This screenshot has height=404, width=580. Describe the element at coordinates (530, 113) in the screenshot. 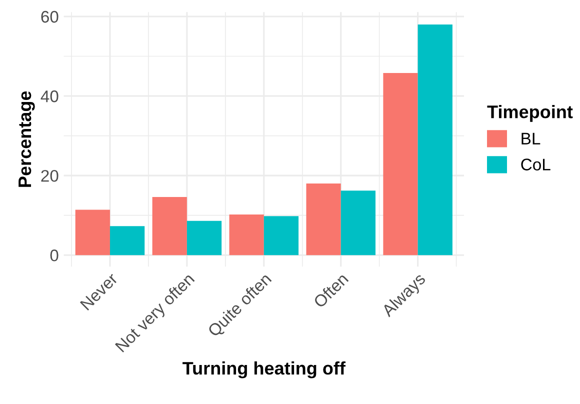

I see `legend-title: Timepoint` at that location.